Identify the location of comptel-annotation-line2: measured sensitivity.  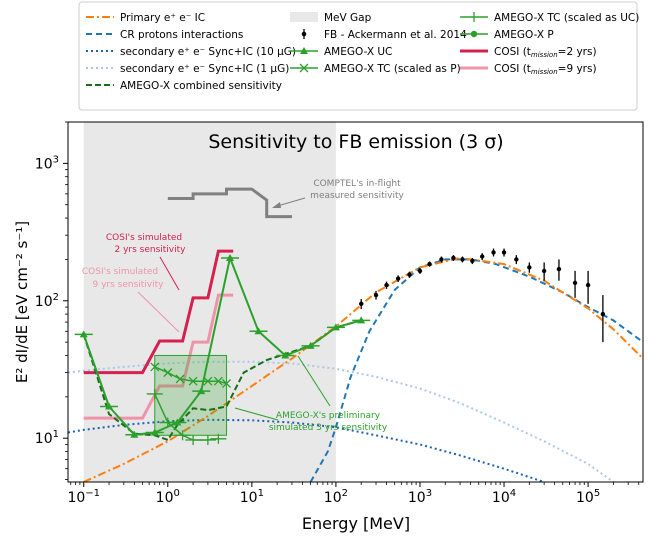
(357, 196).